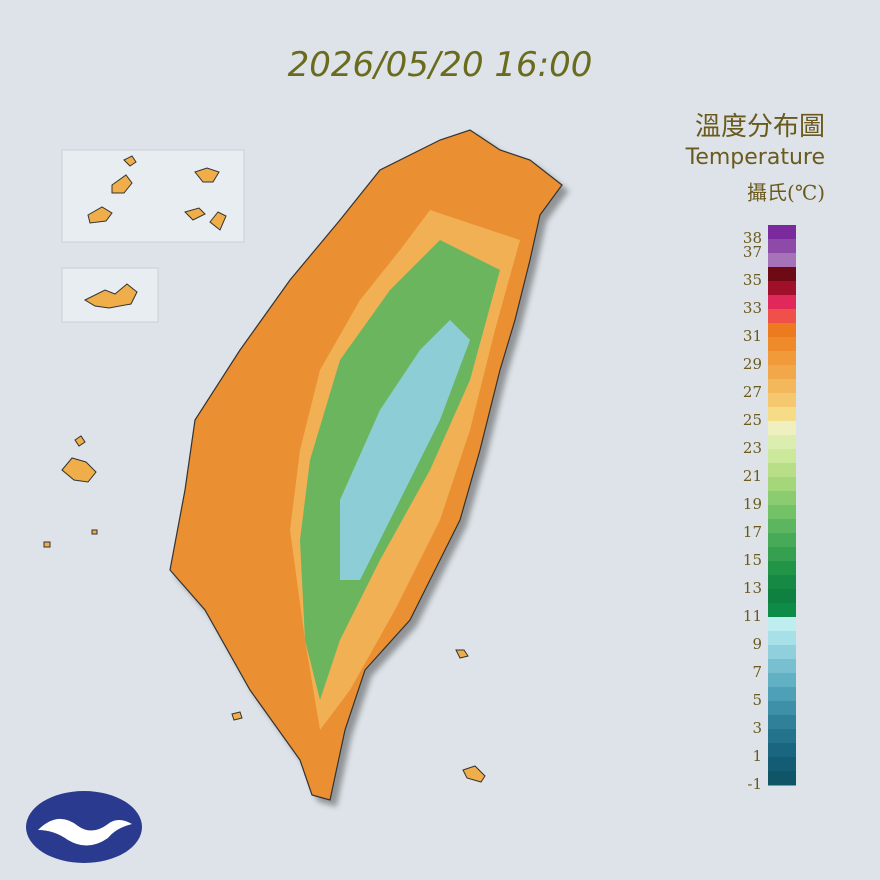 The height and width of the screenshot is (880, 880). What do you see at coordinates (754, 784) in the screenshot?
I see `legend-label: -1` at bounding box center [754, 784].